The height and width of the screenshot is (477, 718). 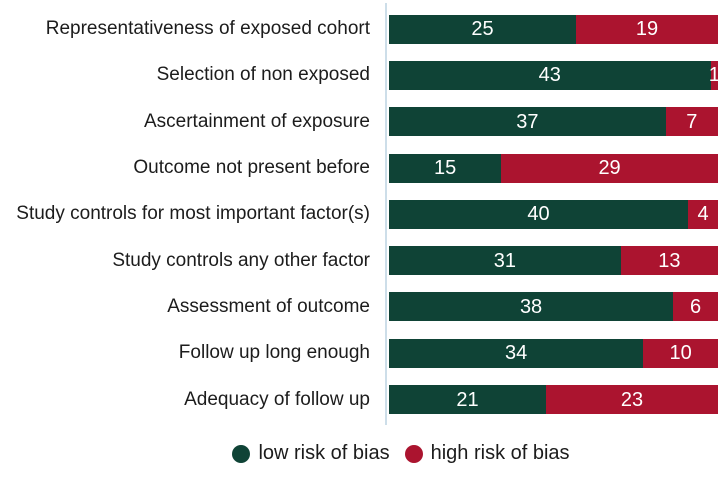 I want to click on bar-value-label: 4, so click(x=703, y=214).